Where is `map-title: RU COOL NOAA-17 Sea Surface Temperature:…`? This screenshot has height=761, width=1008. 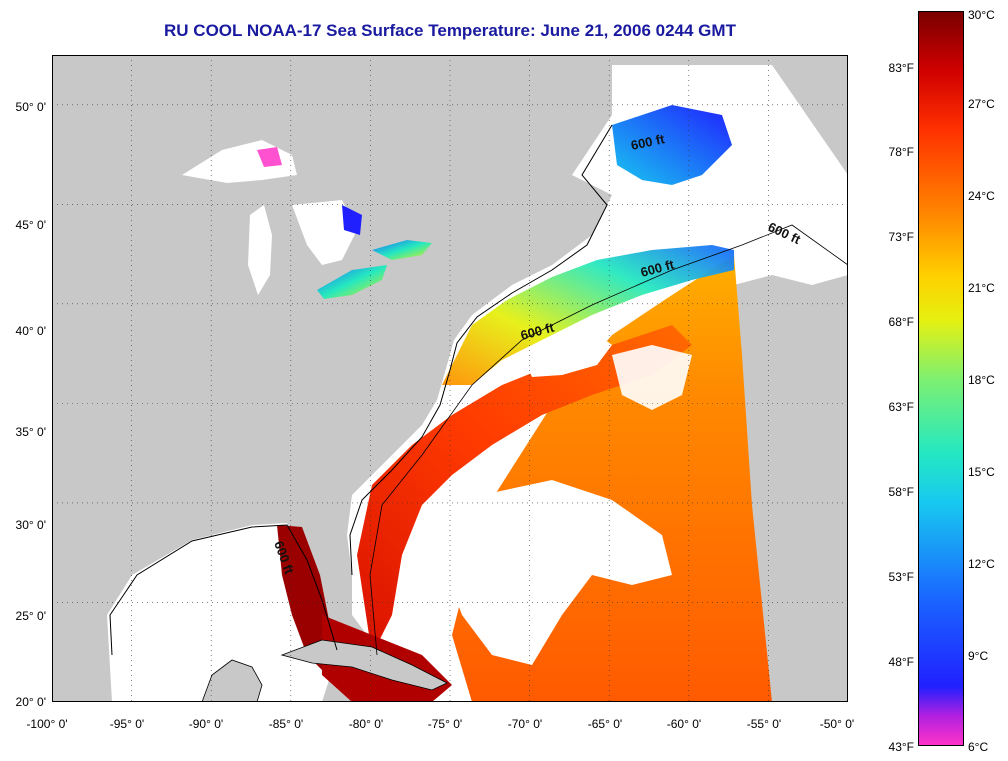
map-title: RU COOL NOAA-17 Sea Surface Temperature:… is located at coordinates (450, 30).